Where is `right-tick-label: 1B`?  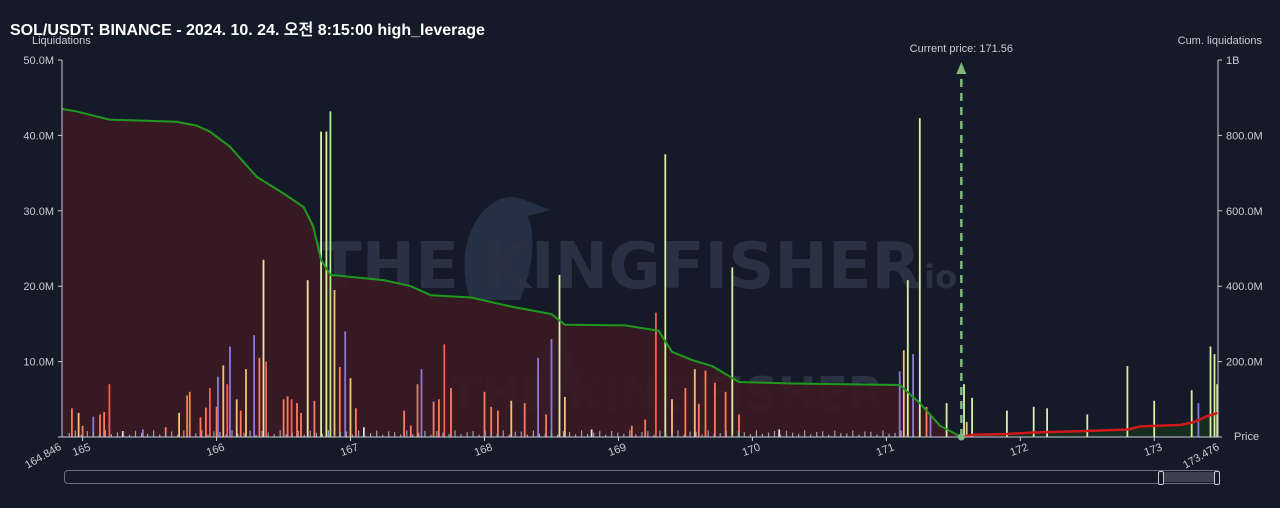
right-tick-label: 1B is located at coordinates (1232, 61).